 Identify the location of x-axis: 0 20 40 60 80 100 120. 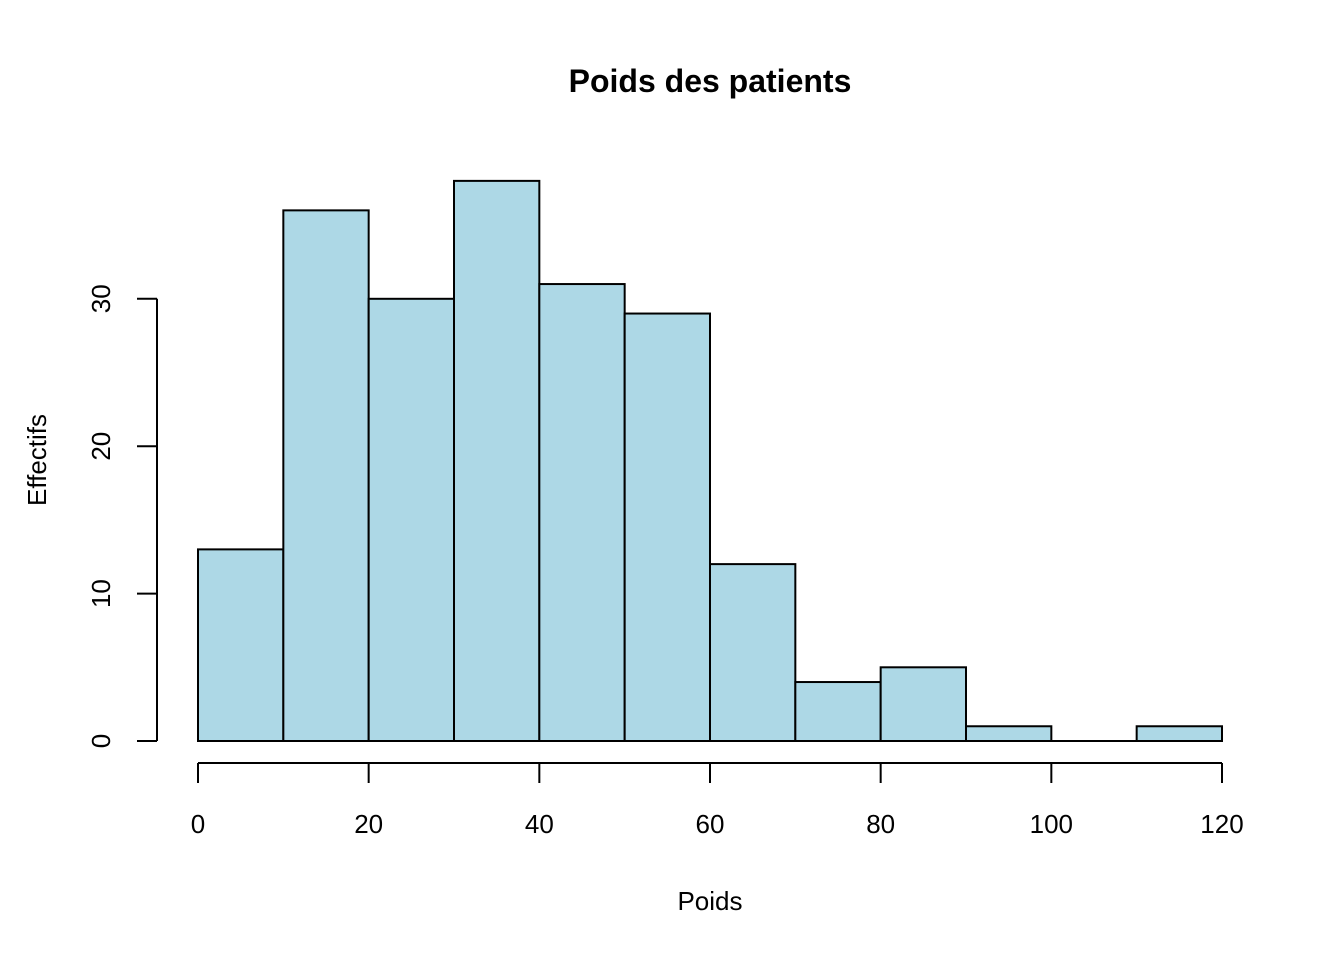
(717, 800).